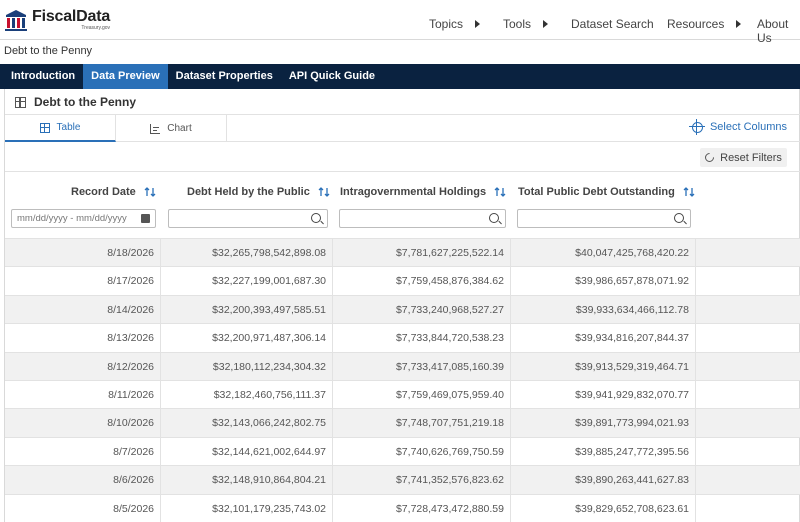 Image resolution: width=800 pixels, height=522 pixels. Describe the element at coordinates (71, 16) in the screenshot. I see `logo-name: FiscalData` at that location.